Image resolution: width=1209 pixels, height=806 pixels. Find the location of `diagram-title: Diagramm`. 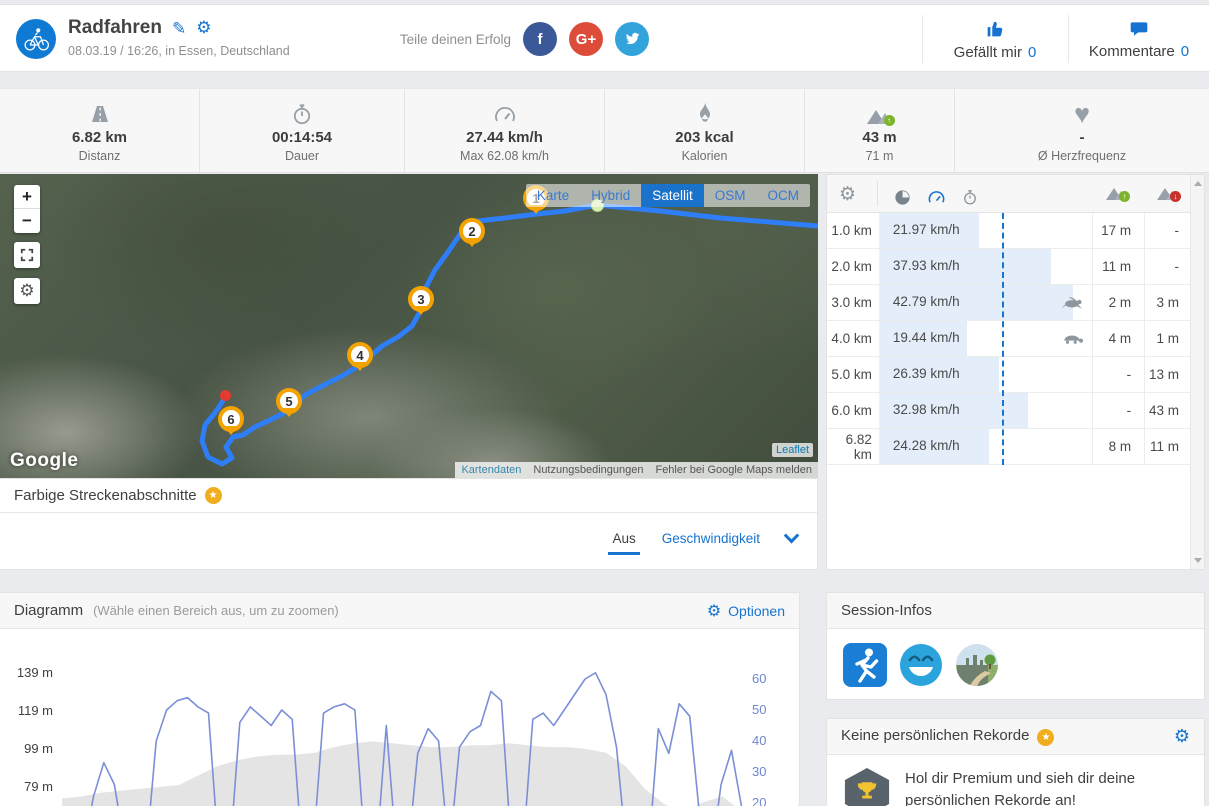

diagram-title: Diagramm is located at coordinates (49, 610).